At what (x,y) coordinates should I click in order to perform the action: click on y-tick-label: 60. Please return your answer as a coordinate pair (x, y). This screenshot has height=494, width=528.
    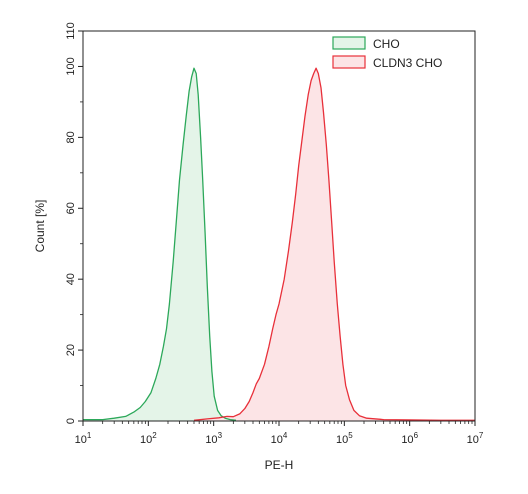
    Looking at the image, I should click on (71, 208).